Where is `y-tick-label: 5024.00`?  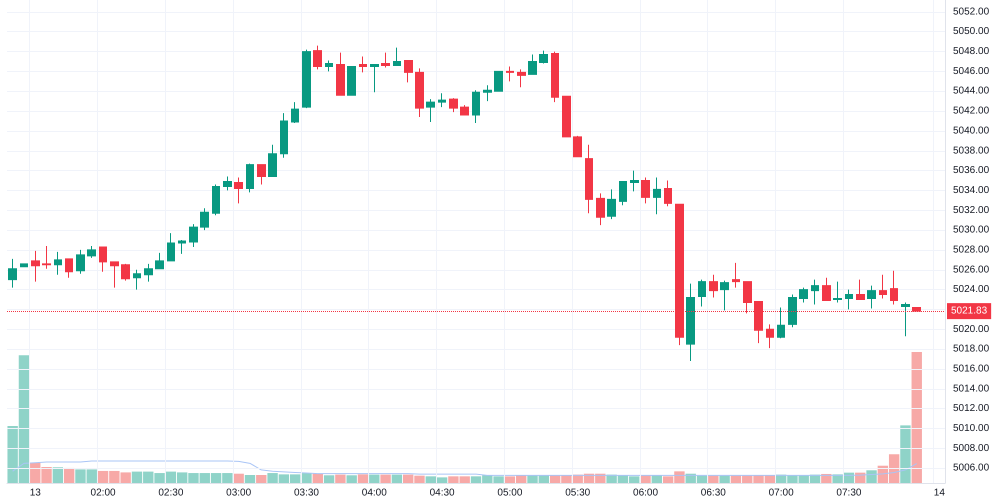
y-tick-label: 5024.00 is located at coordinates (971, 290).